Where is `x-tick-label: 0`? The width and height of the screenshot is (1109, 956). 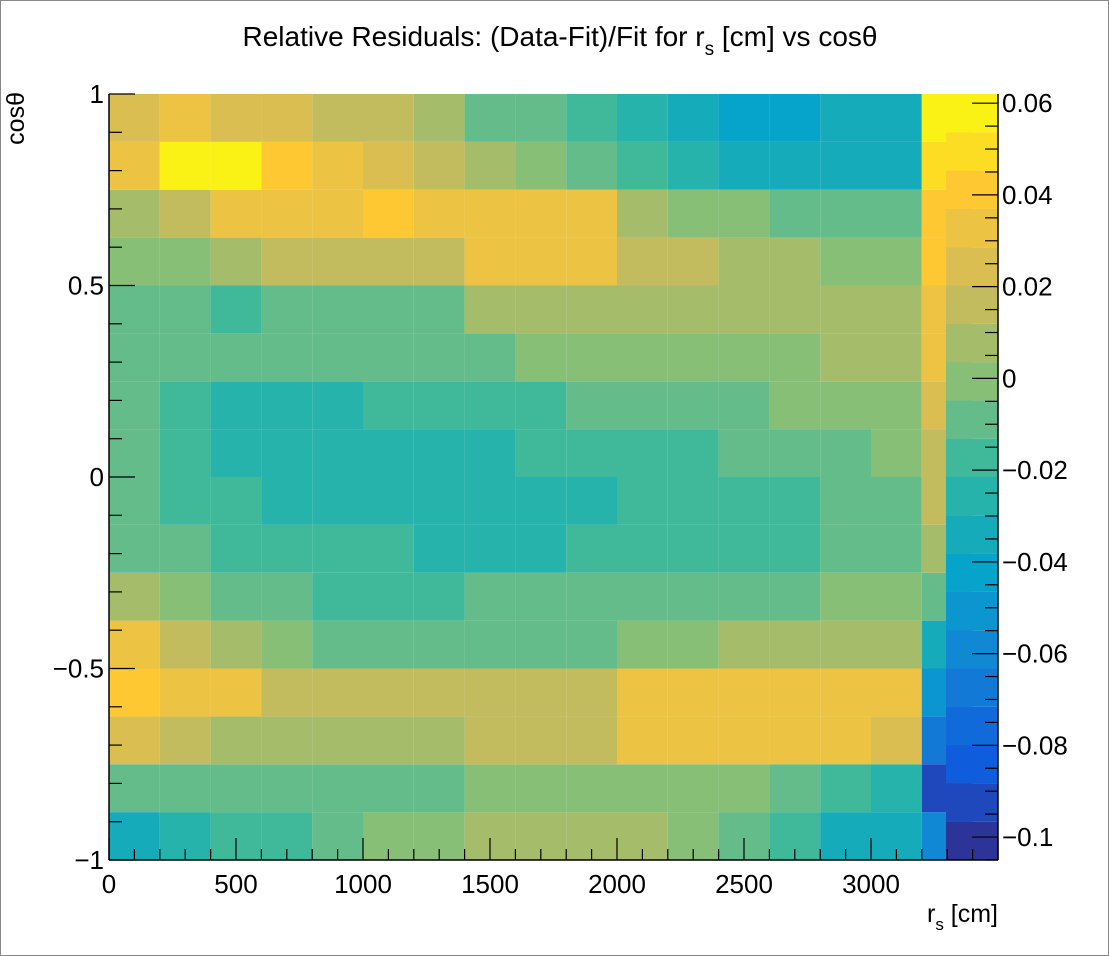
x-tick-label: 0 is located at coordinates (109, 884).